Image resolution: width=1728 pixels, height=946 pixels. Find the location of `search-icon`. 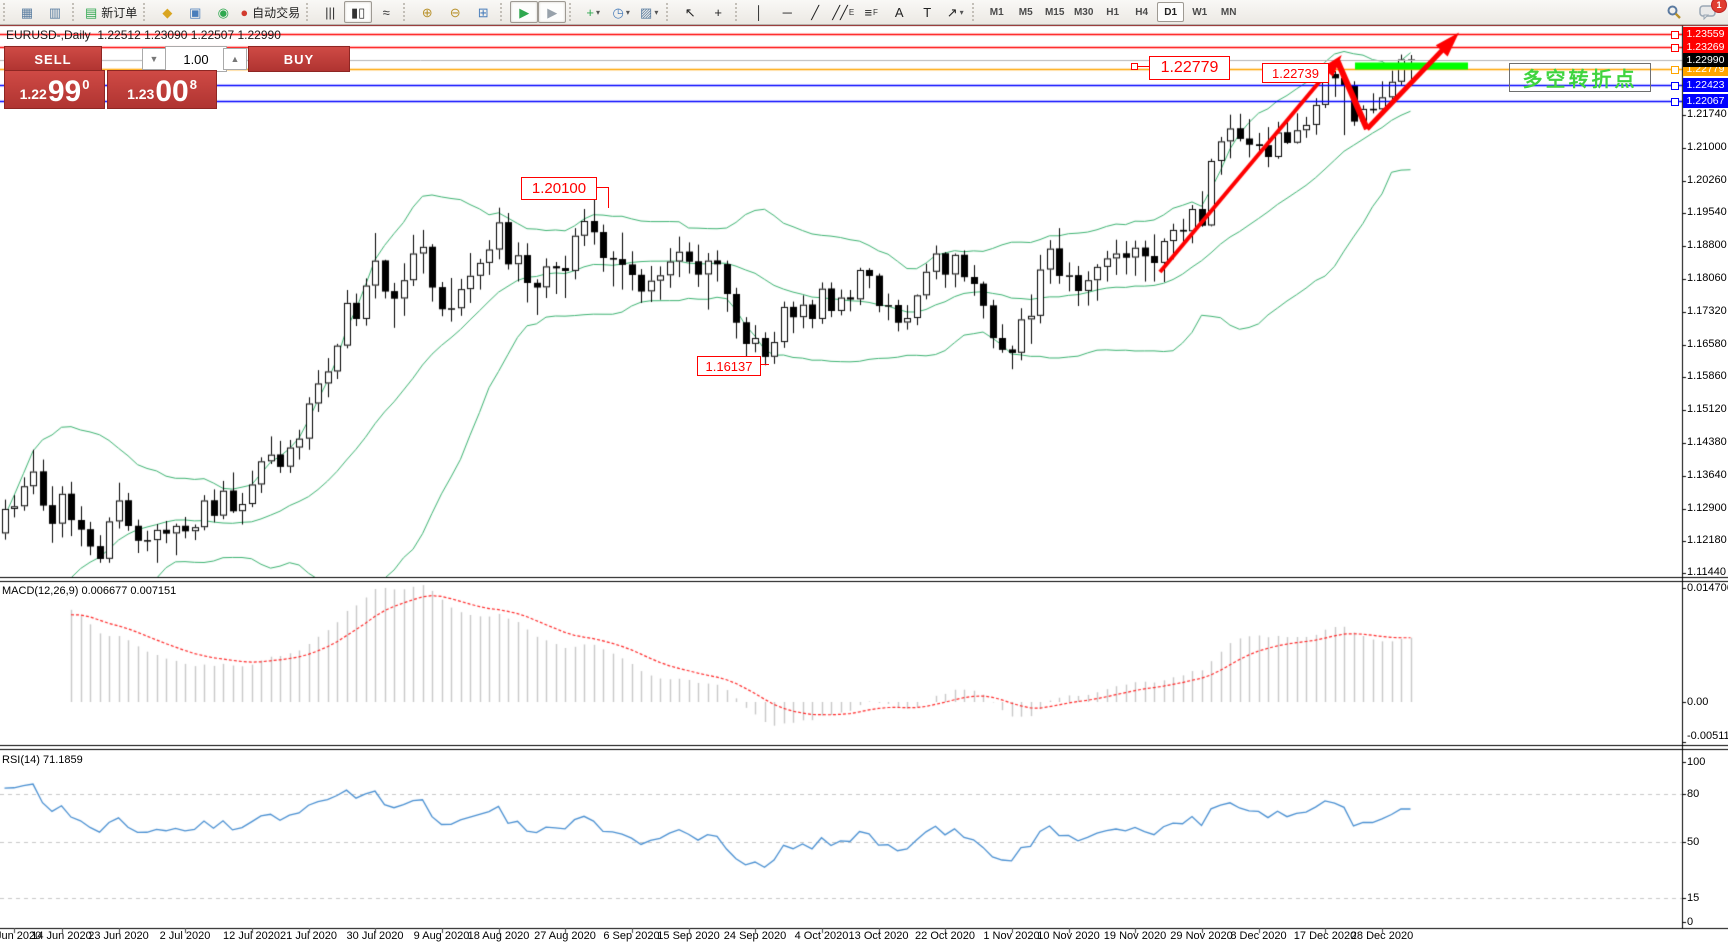

search-icon is located at coordinates (1674, 12).